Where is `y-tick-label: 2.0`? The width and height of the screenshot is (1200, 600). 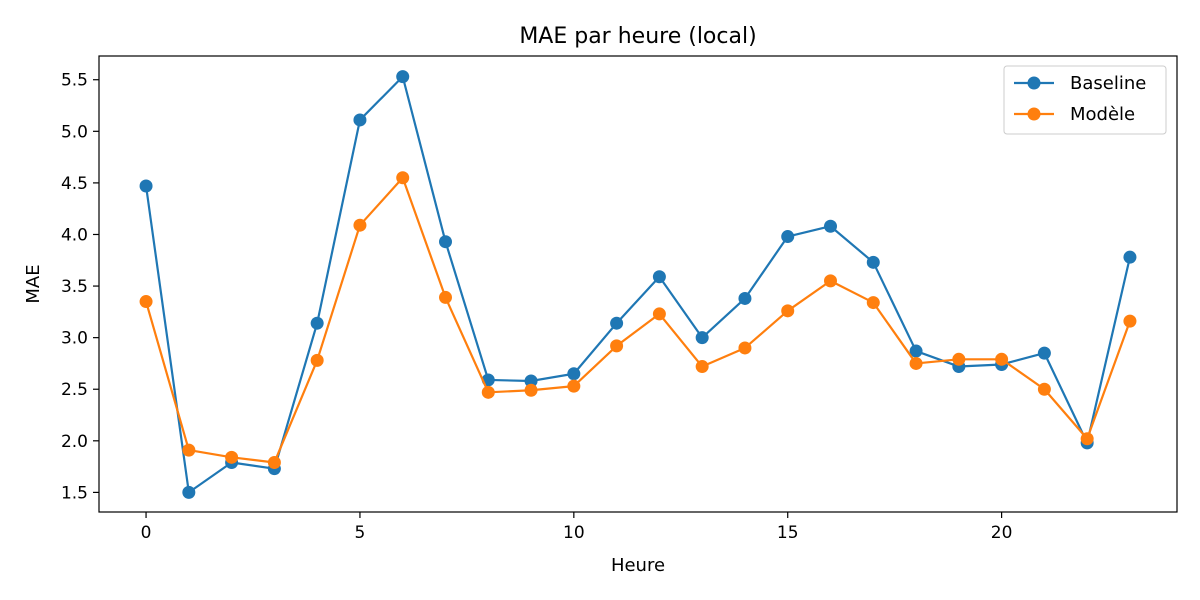 y-tick-label: 2.0 is located at coordinates (74, 442).